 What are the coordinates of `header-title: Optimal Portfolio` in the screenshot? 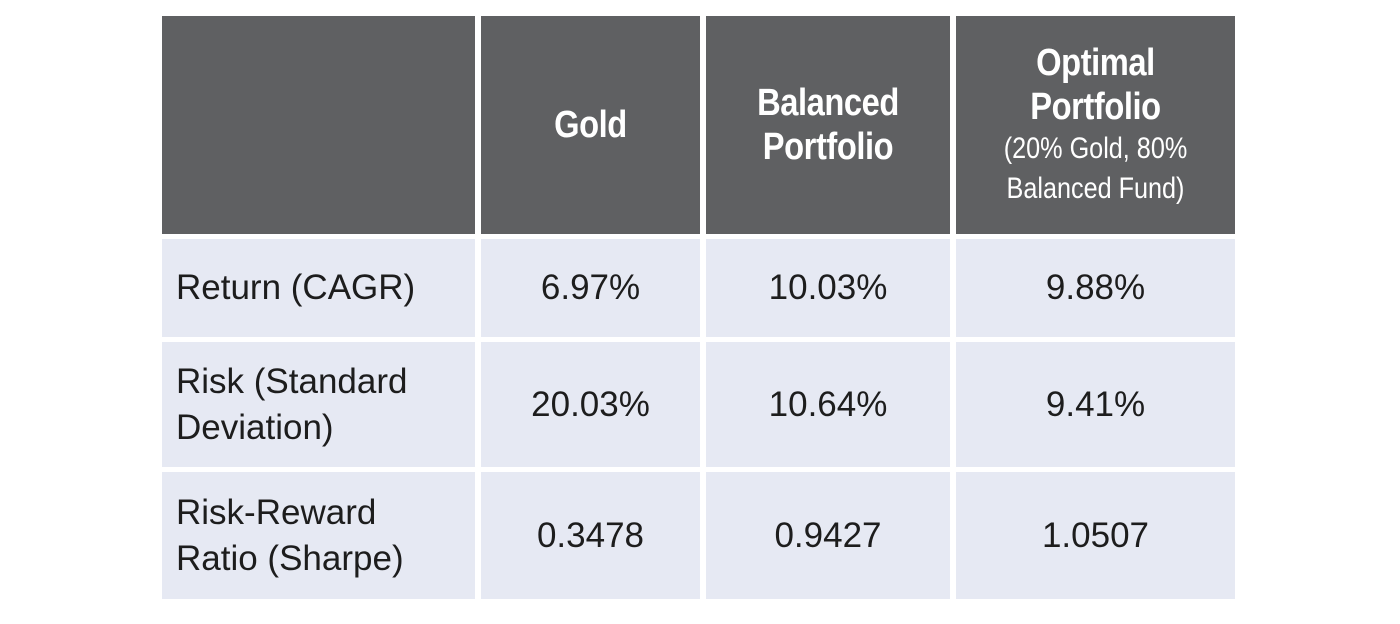 It's located at (1095, 85).